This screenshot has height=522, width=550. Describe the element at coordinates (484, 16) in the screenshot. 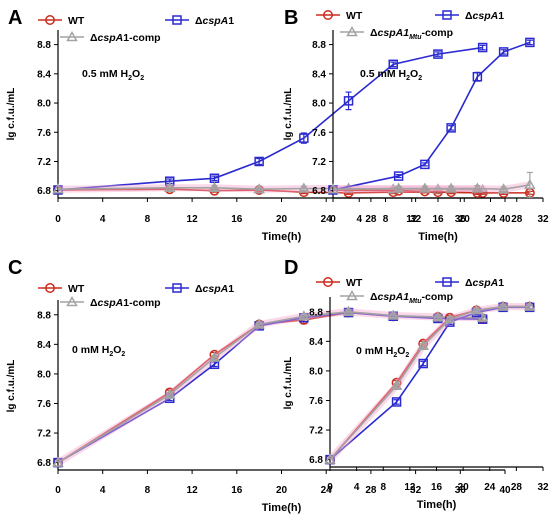

I see `legend-label: ΔcspA1` at that location.